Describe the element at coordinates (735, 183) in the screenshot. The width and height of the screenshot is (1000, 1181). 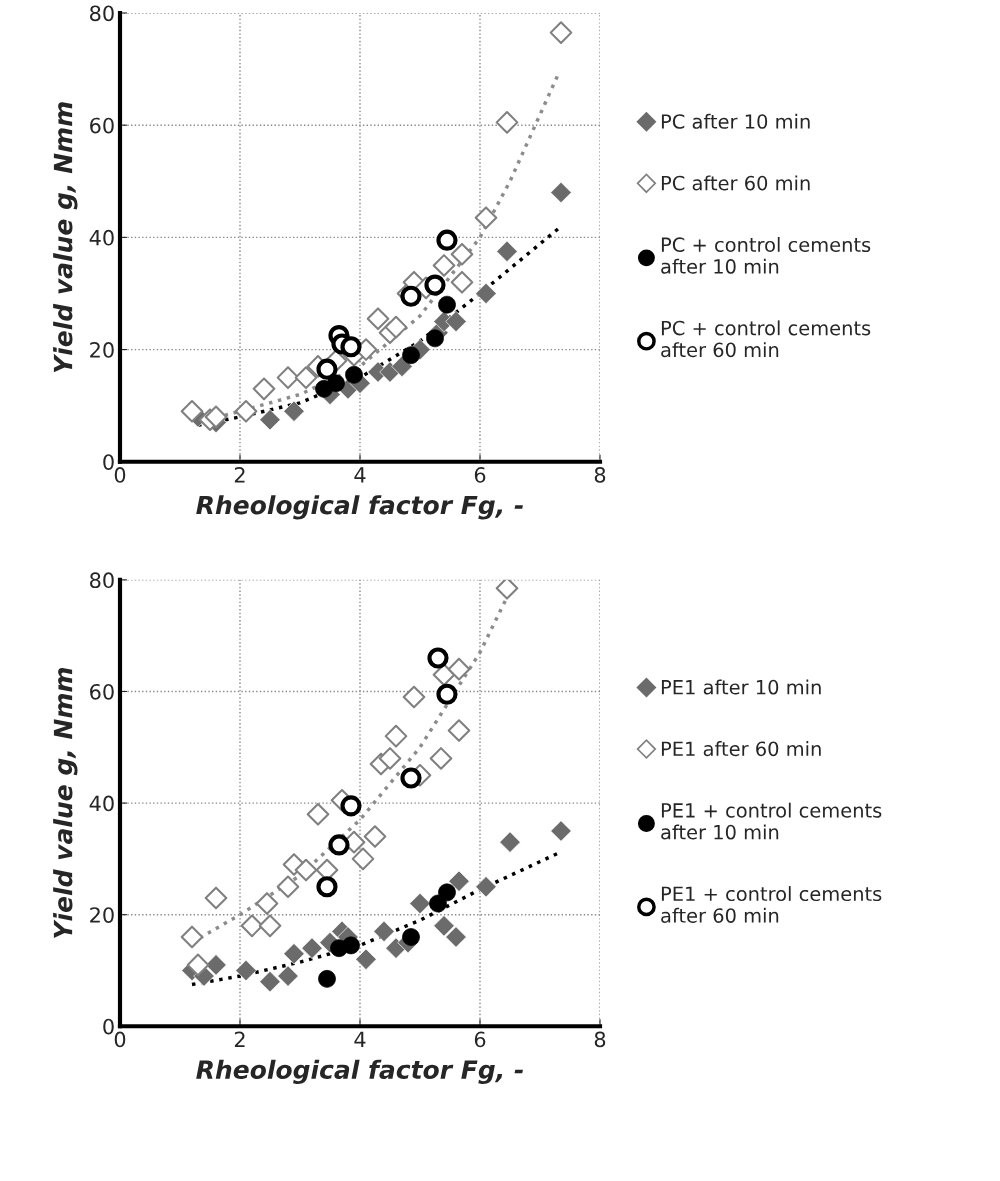
I see `legend-label: PC after 60 min` at that location.